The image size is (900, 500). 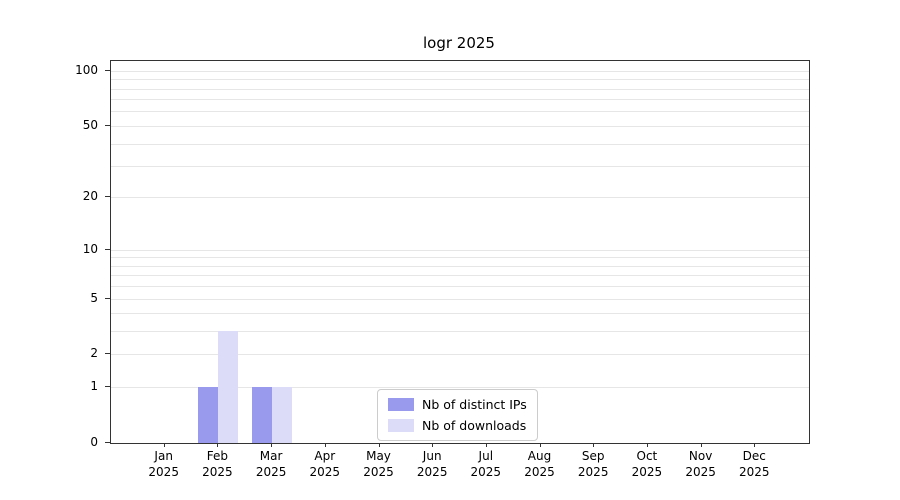 What do you see at coordinates (647, 456) in the screenshot?
I see `x-tick-month: Oct` at bounding box center [647, 456].